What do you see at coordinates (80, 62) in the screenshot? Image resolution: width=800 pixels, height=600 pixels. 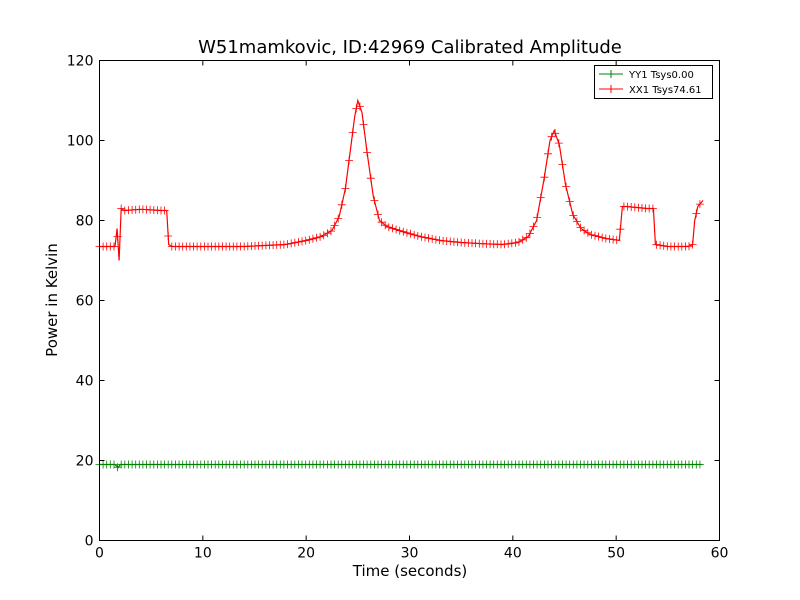 I see `y-tick-label: 120` at bounding box center [80, 62].